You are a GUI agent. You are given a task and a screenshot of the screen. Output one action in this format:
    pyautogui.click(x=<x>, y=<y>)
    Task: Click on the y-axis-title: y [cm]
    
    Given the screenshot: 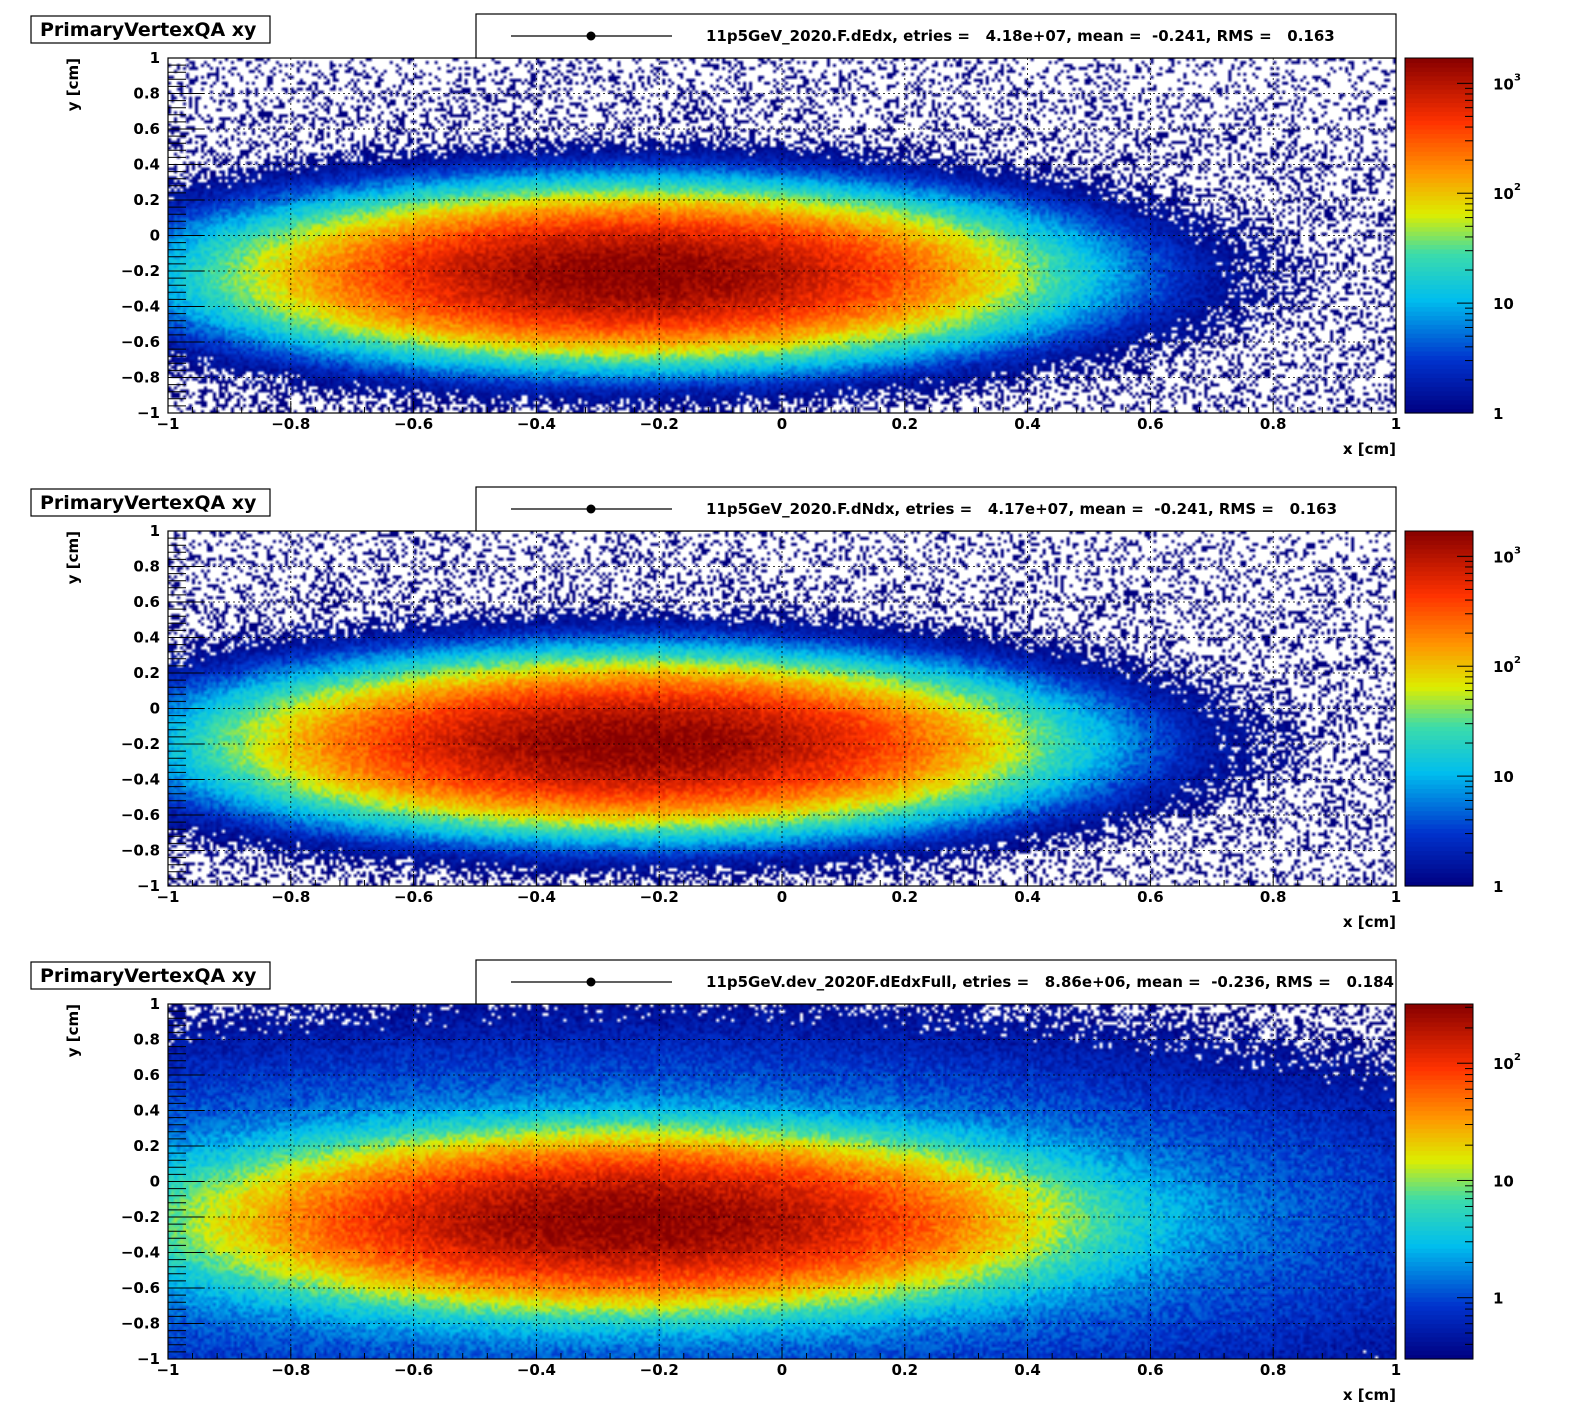 What is the action you would take?
    pyautogui.click(x=73, y=557)
    